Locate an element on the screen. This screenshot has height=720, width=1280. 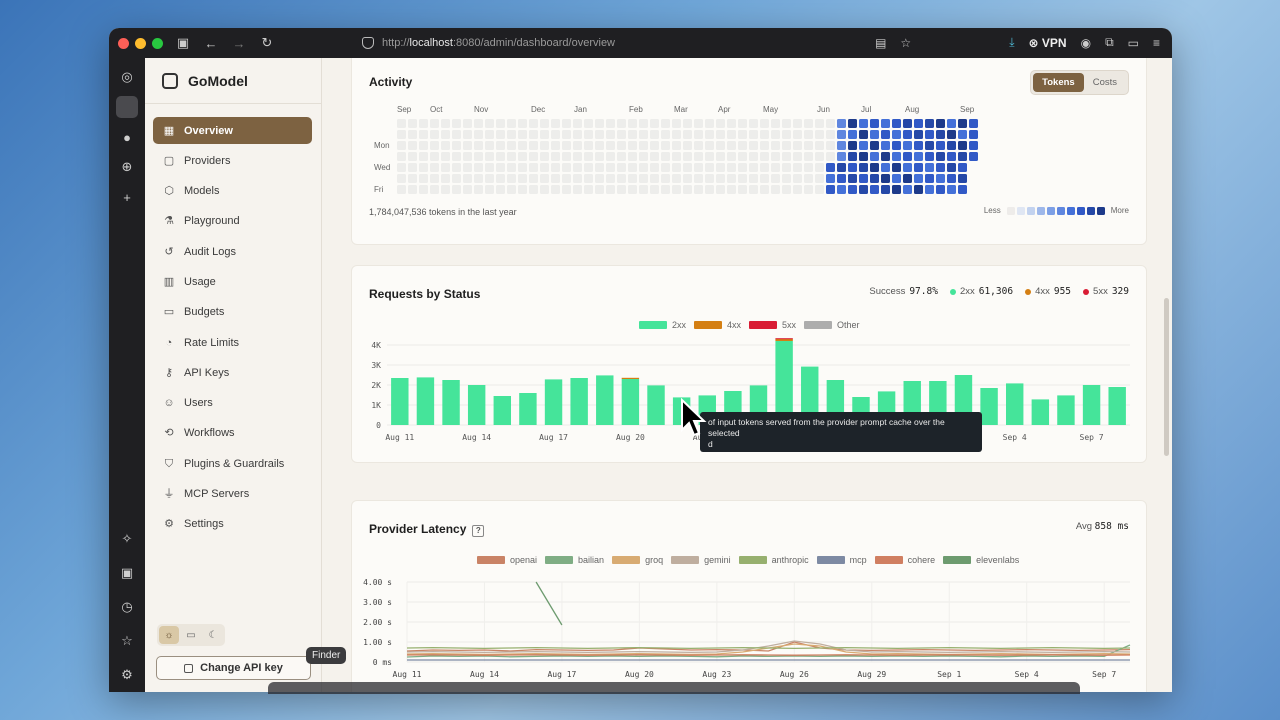
dark-theme-icon: ☾ is located at coordinates (213, 635).